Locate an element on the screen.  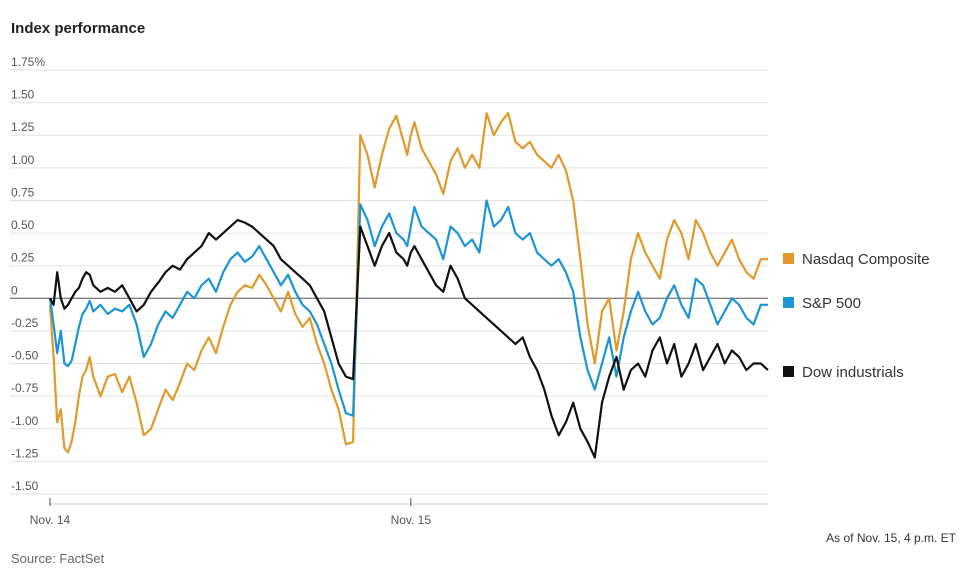
y-tick-label: 0.50 is located at coordinates (23, 225).